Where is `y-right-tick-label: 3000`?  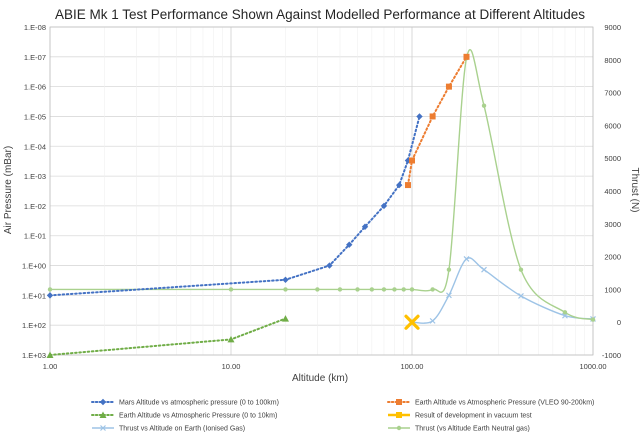 y-right-tick-label: 3000 is located at coordinates (612, 224).